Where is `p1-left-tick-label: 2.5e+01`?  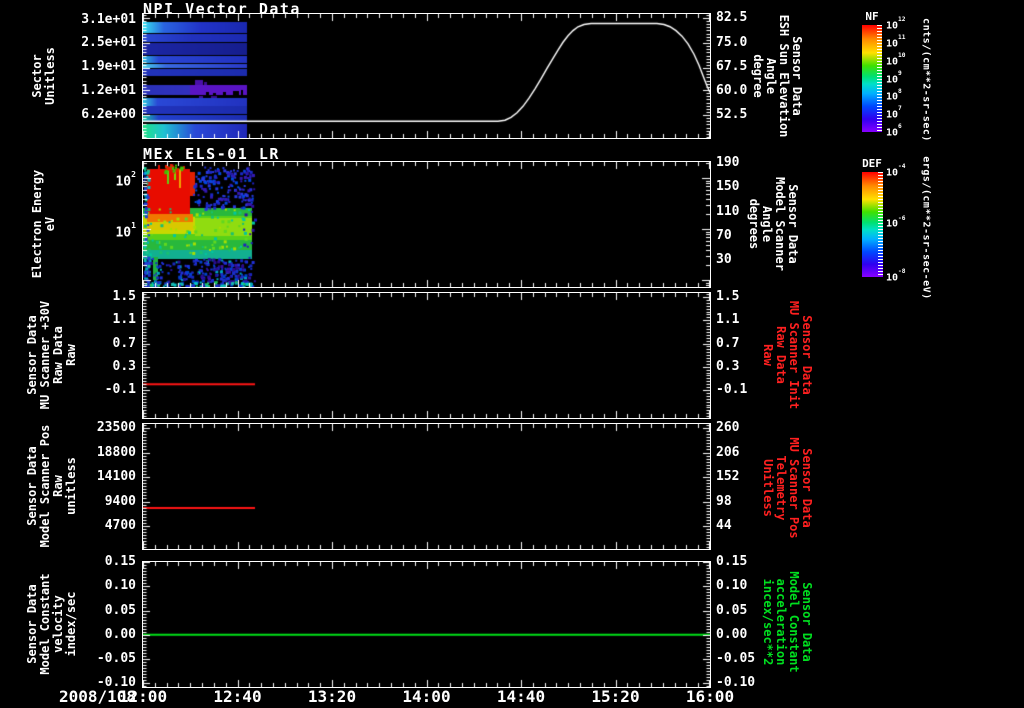 p1-left-tick-label: 2.5e+01 is located at coordinates (108, 43).